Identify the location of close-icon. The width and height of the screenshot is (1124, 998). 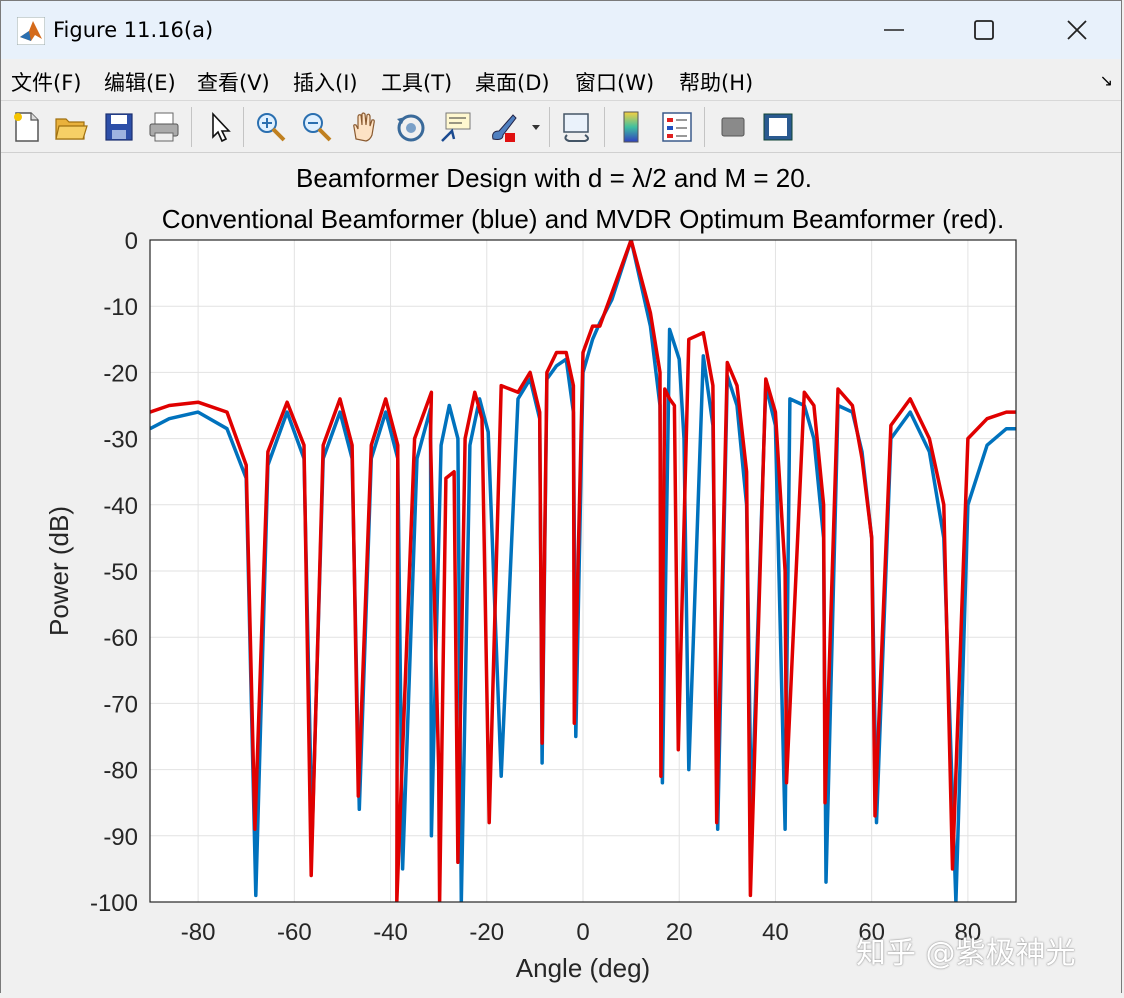
(1077, 30).